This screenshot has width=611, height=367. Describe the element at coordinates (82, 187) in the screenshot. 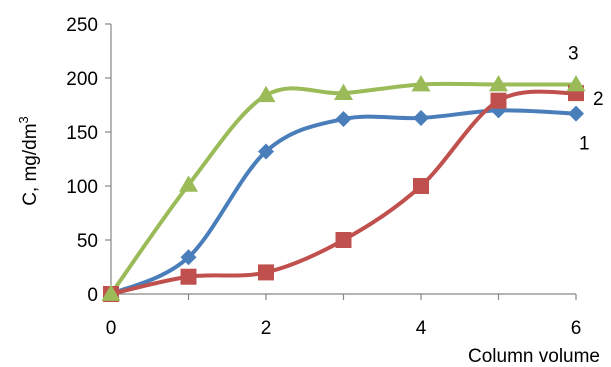

I see `y-tick-label: 100` at that location.